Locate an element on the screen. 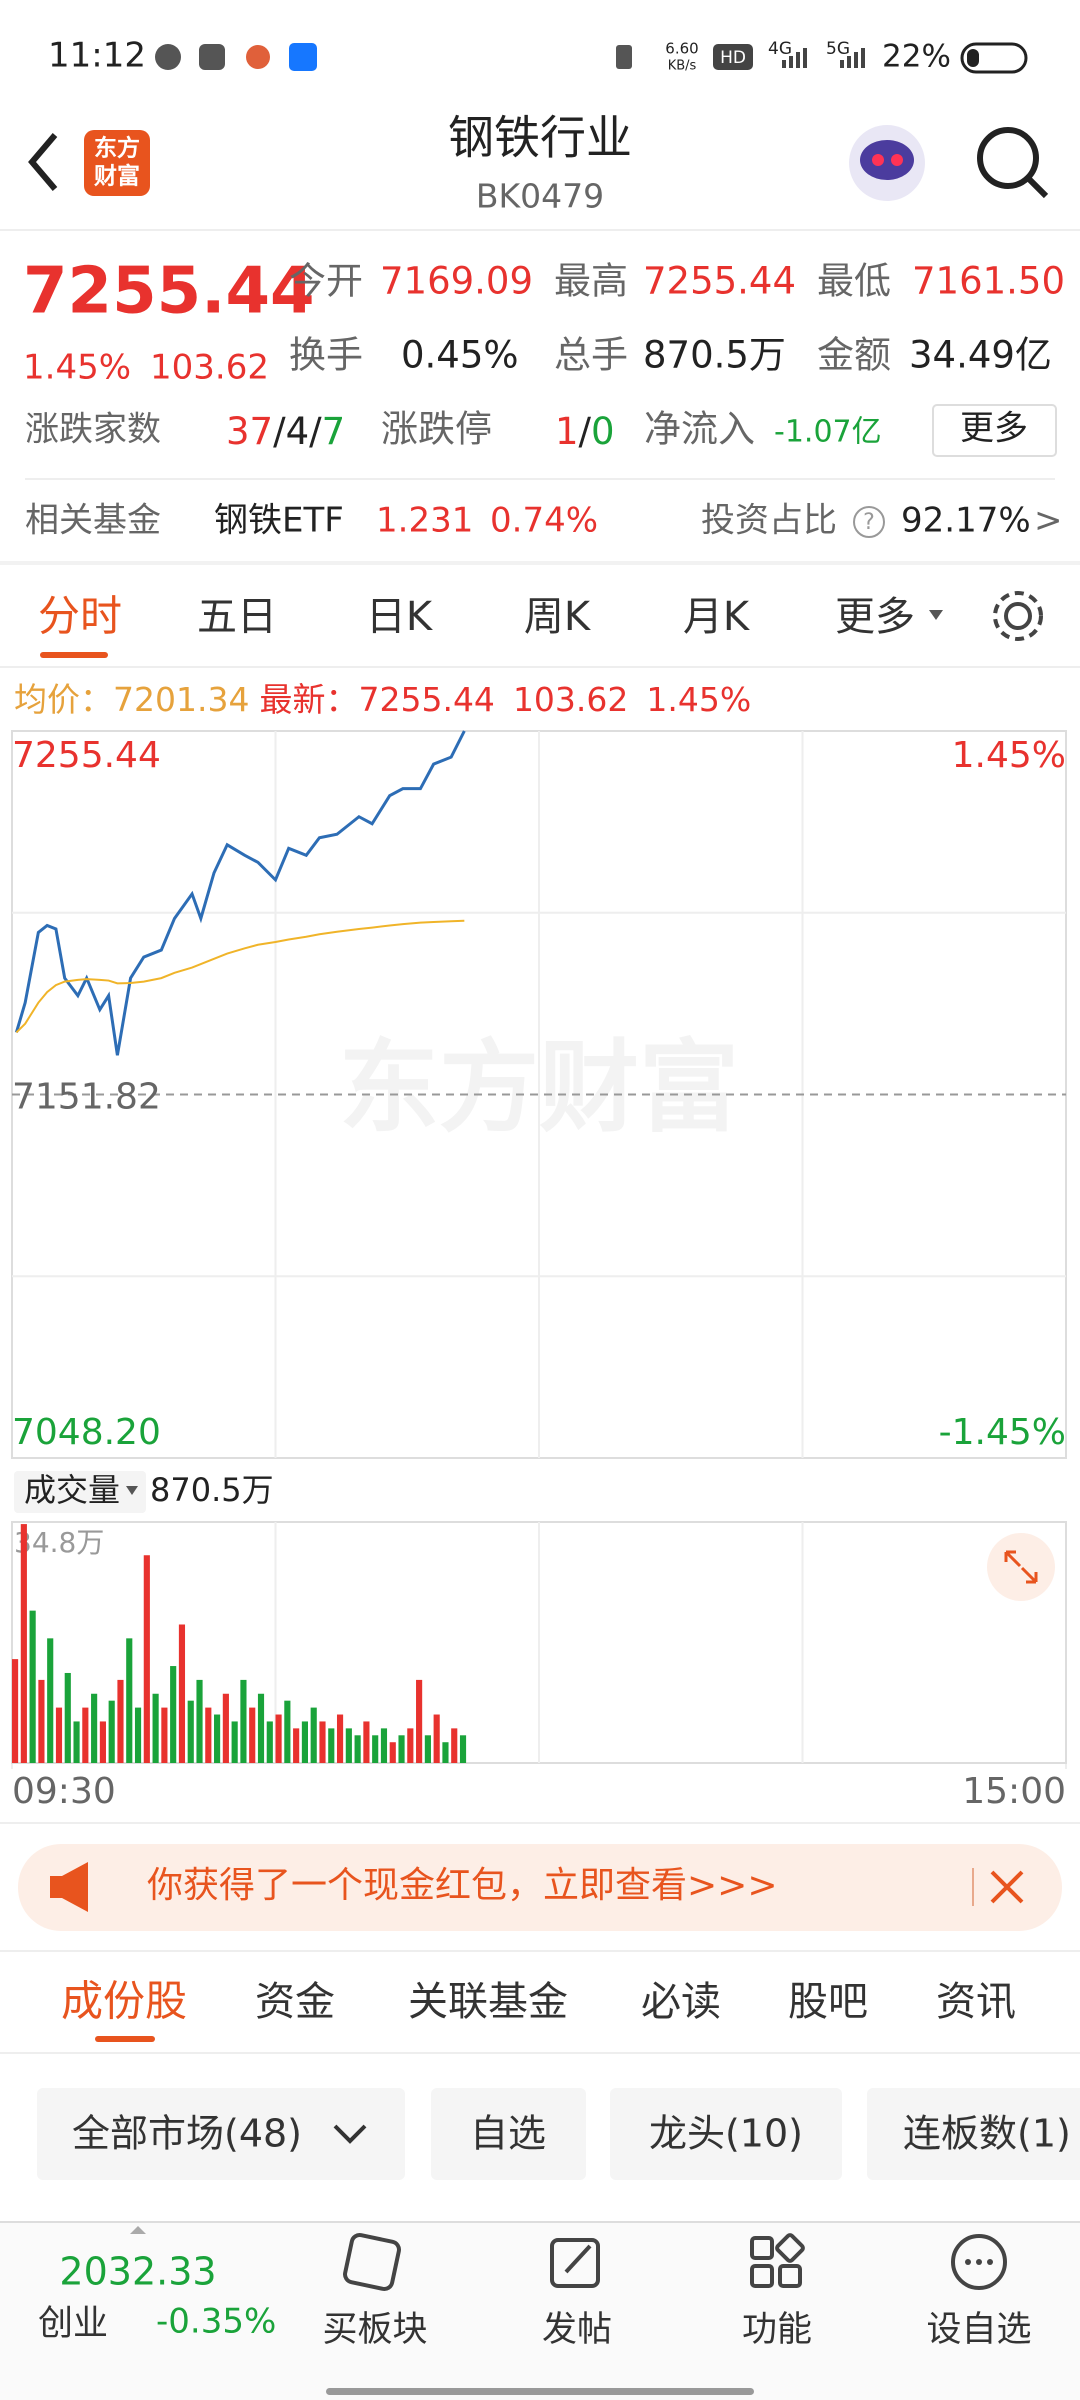 The image size is (1080, 2400). nav-icons is located at coordinates (675, 2262).